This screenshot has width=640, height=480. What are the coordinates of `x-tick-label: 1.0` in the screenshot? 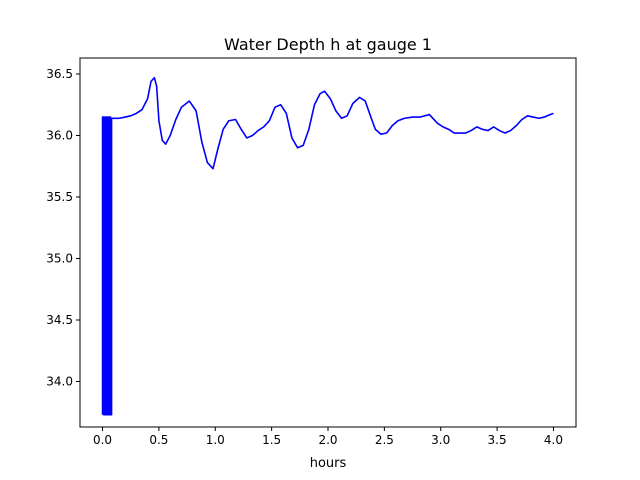 It's located at (215, 440).